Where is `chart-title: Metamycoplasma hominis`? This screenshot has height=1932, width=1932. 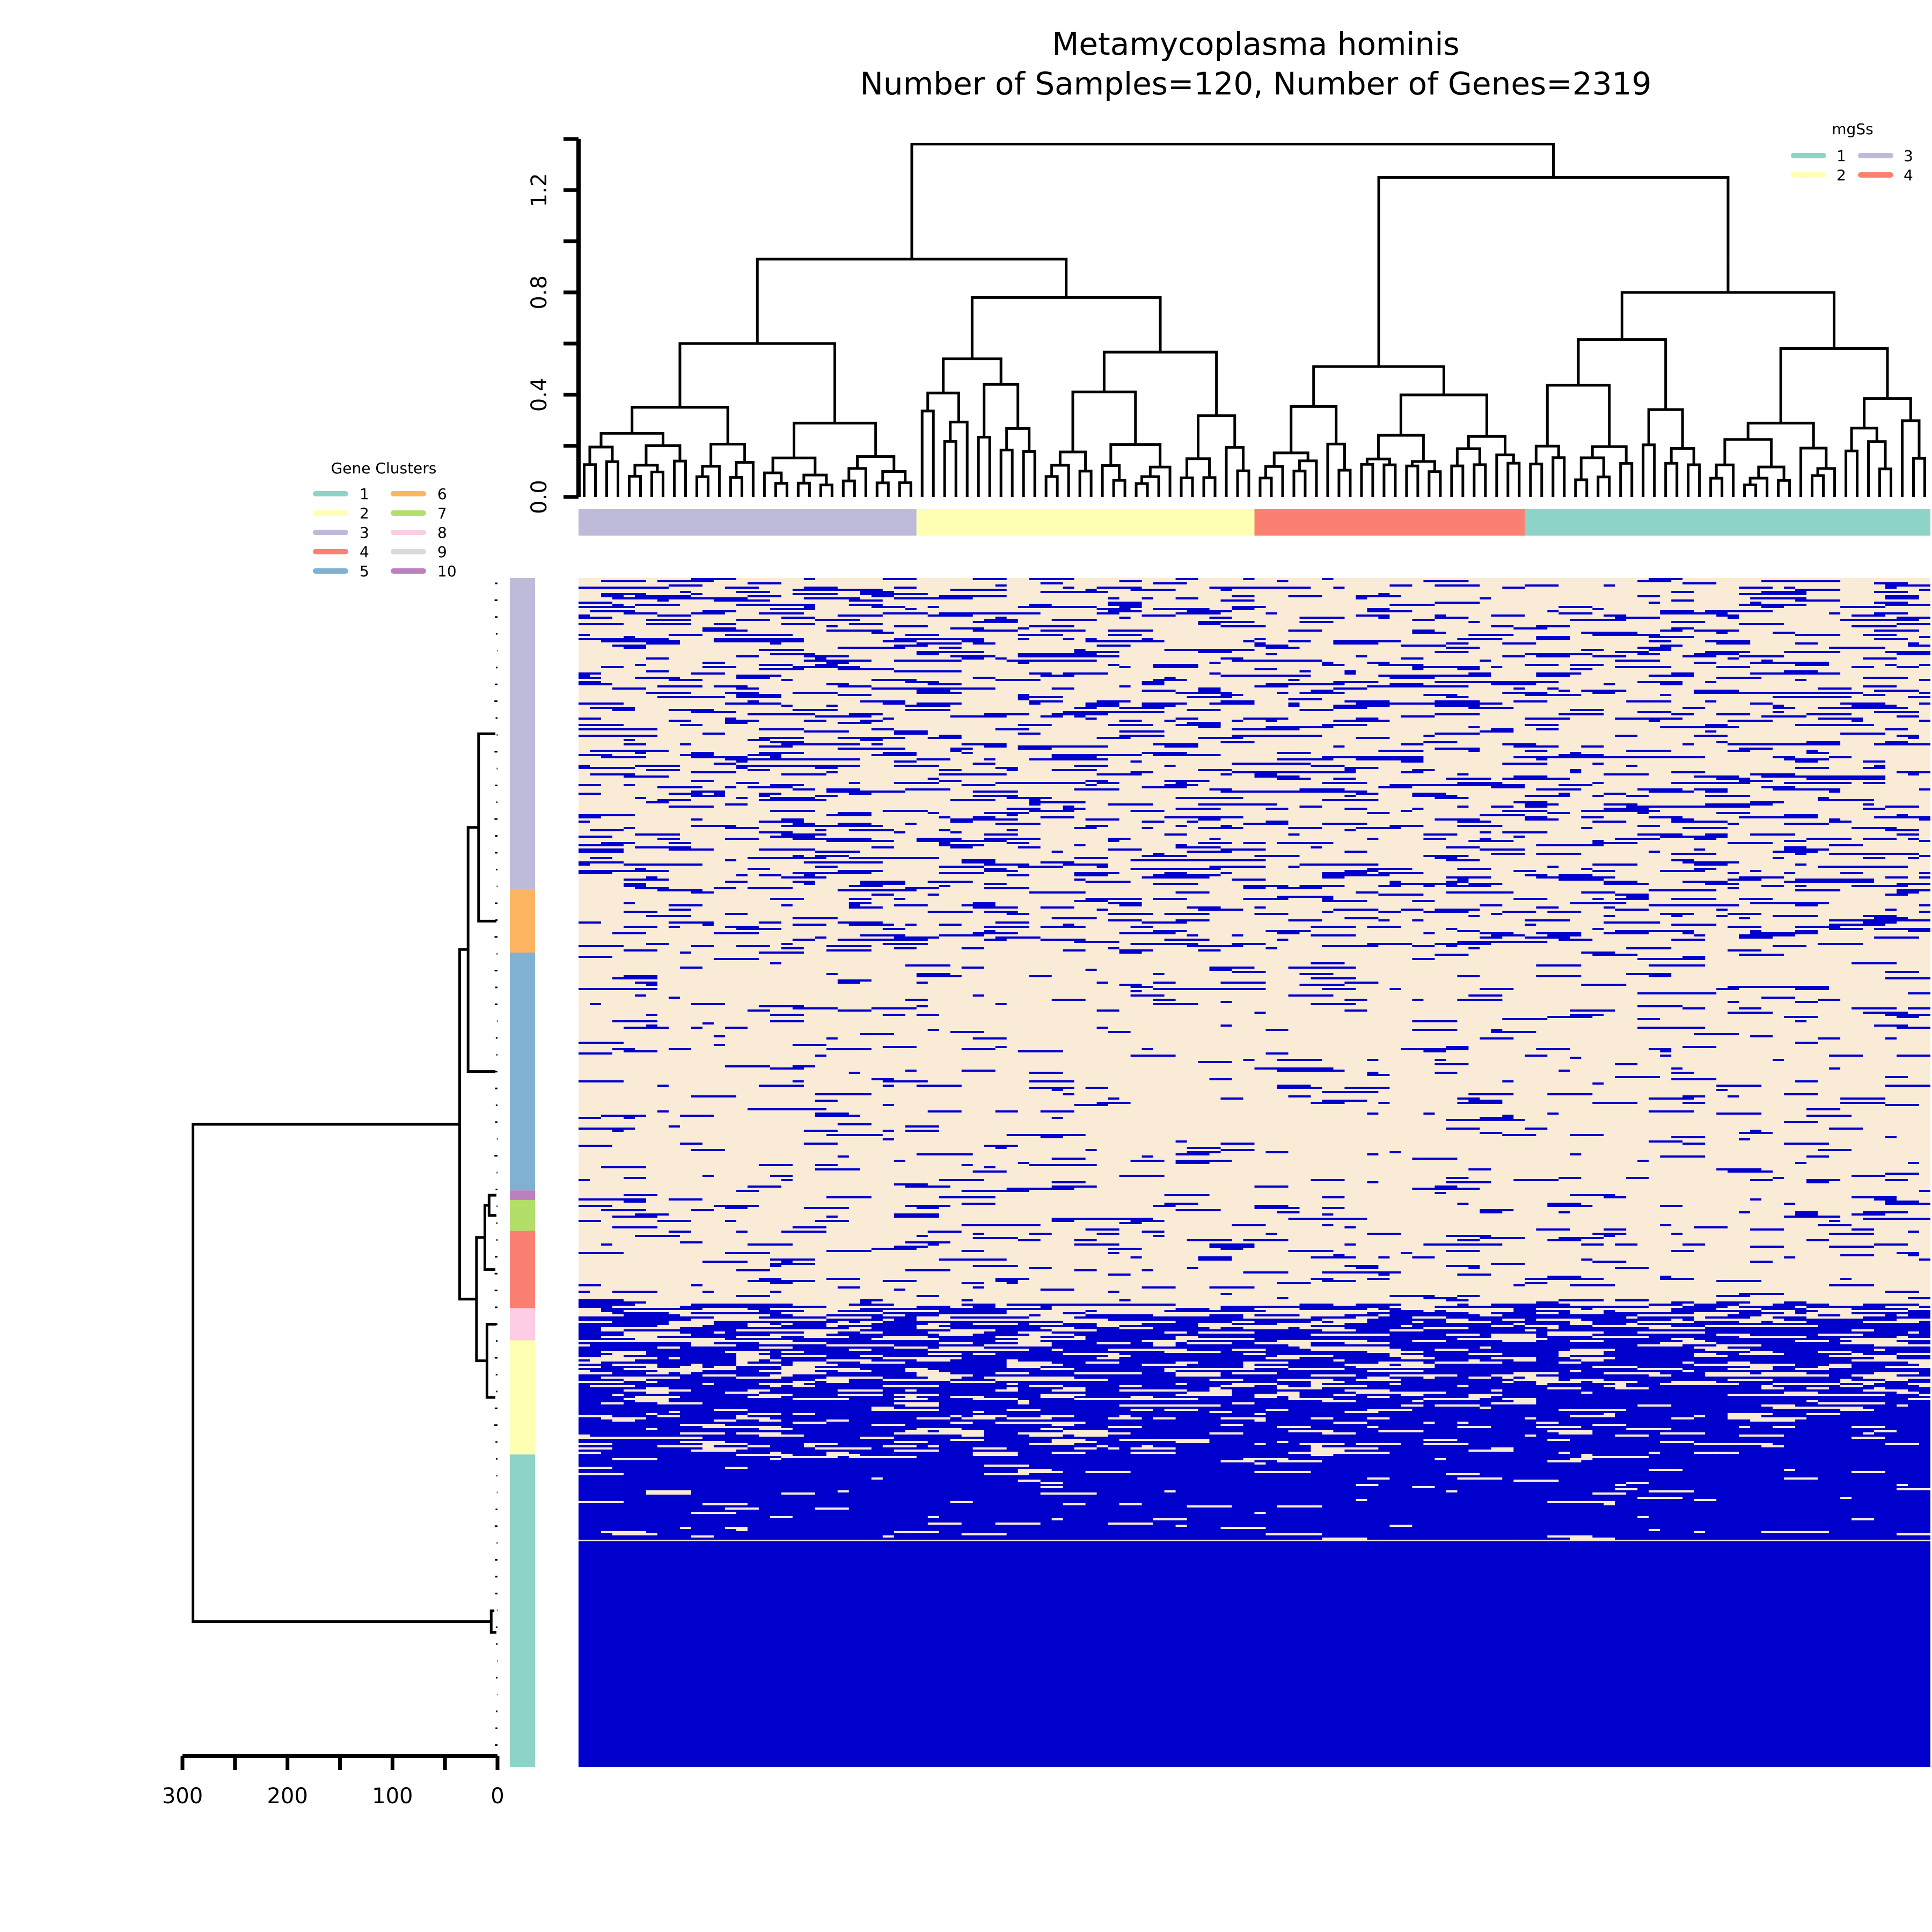
chart-title: Metamycoplasma hominis is located at coordinates (1255, 44).